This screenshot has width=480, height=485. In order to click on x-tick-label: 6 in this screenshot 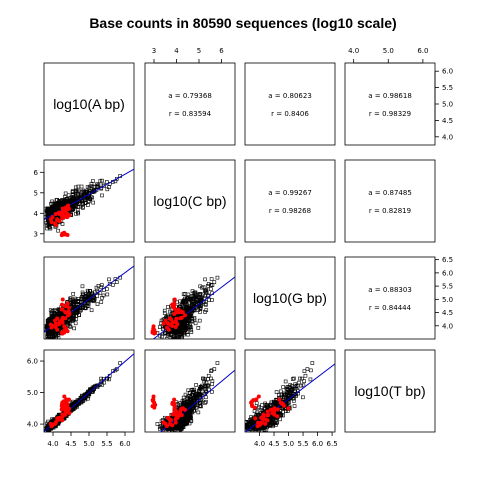, I will do `click(221, 51)`.